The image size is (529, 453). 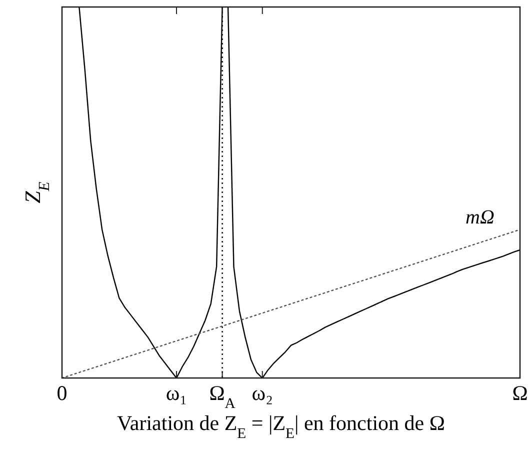 I want to click on x-tick-label: ω₂, so click(x=262, y=393).